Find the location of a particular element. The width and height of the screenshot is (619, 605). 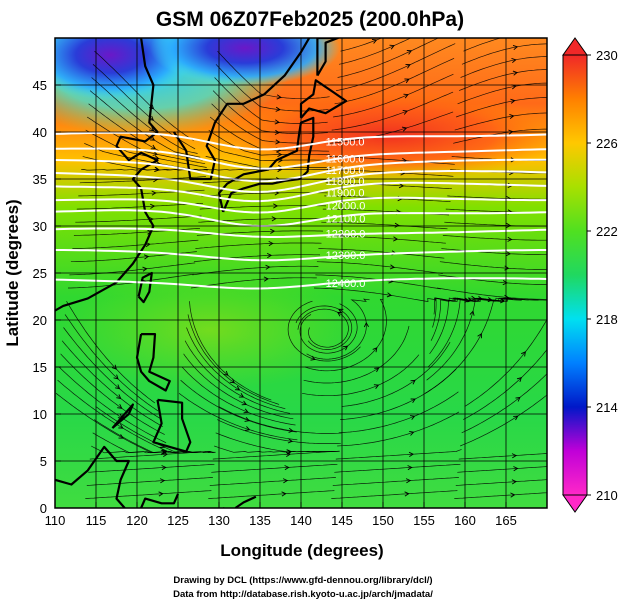

subtropical-region is located at coordinates (210, 330).